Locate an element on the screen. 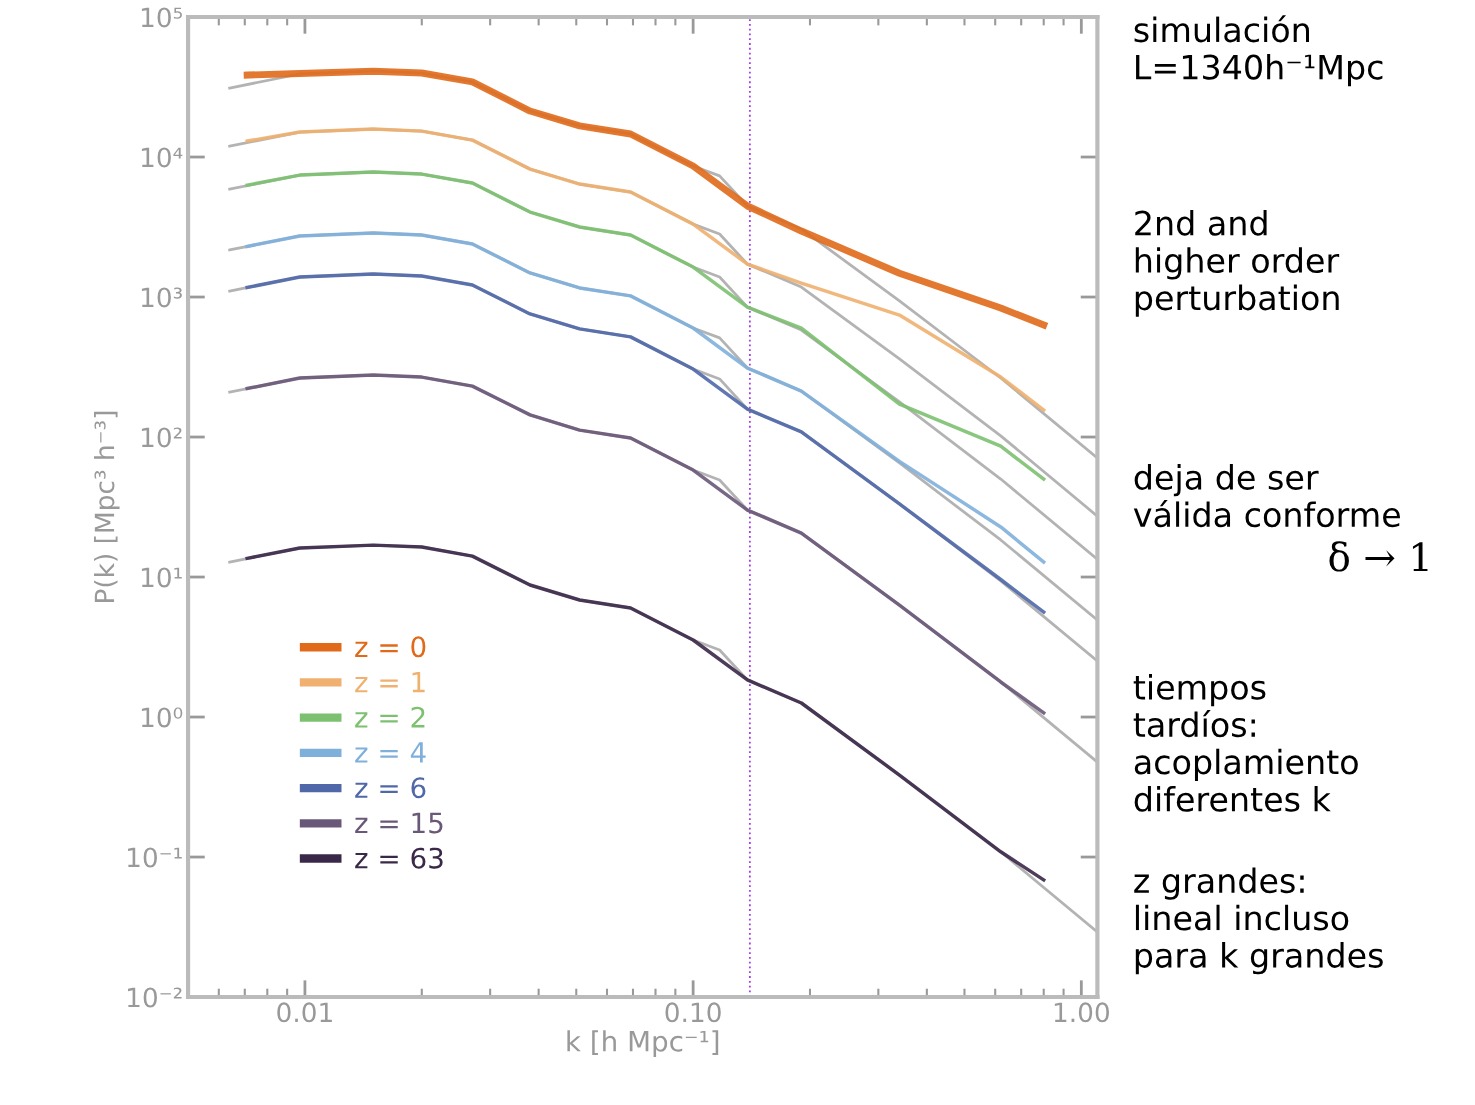 Image resolution: width=1475 pixels, height=1105 pixels. y-tick-label: 10⁻¹ is located at coordinates (155, 857).